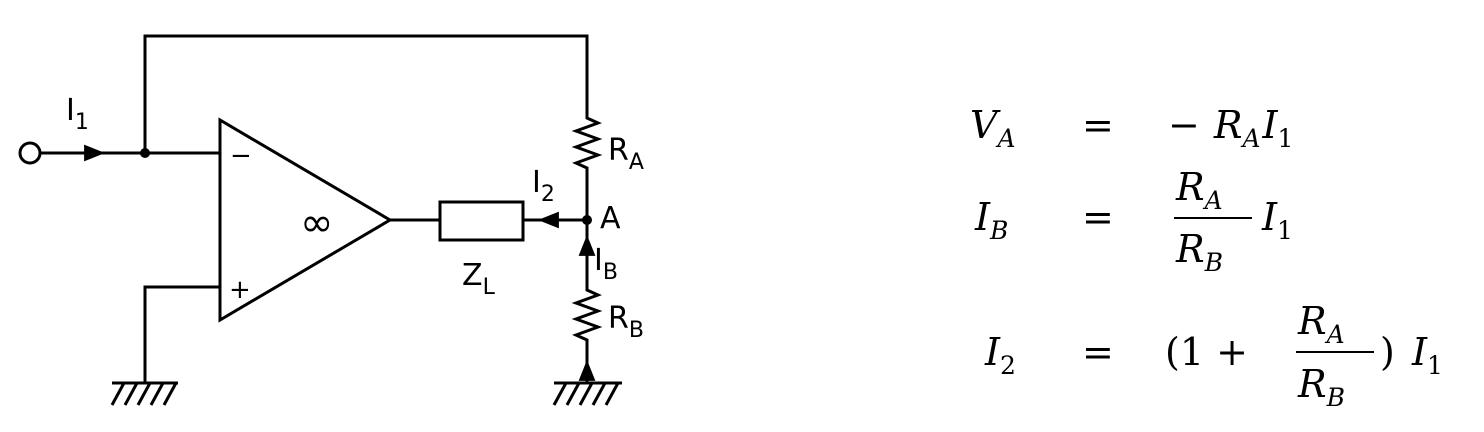 Image resolution: width=1484 pixels, height=432 pixels. What do you see at coordinates (587, 143) in the screenshot?
I see `resistor-a-zigzag` at bounding box center [587, 143].